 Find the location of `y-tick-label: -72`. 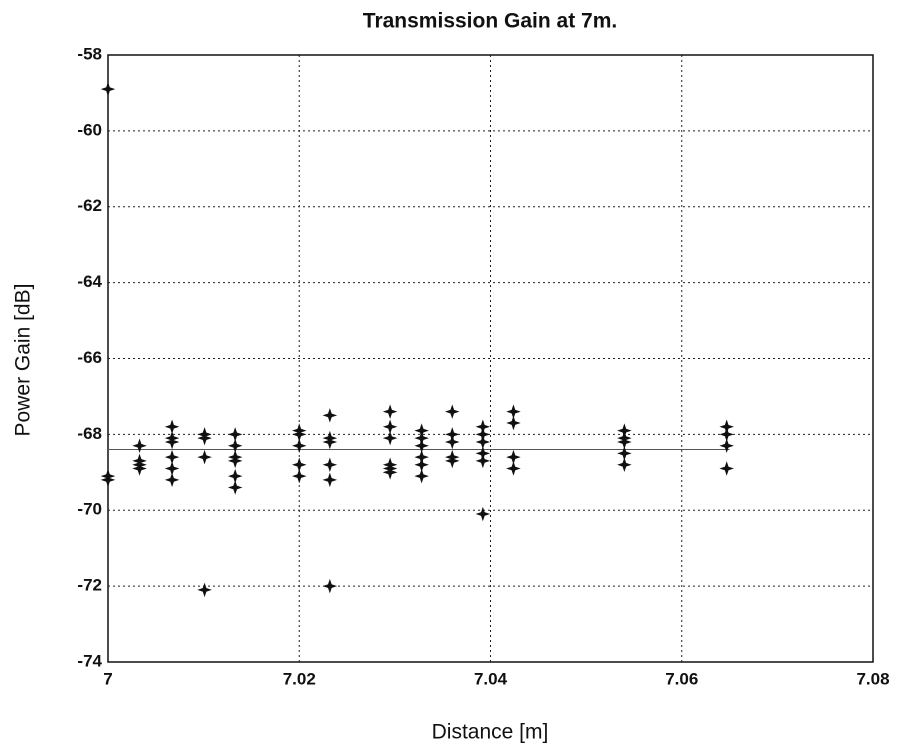

y-tick-label: -72 is located at coordinates (89, 585).